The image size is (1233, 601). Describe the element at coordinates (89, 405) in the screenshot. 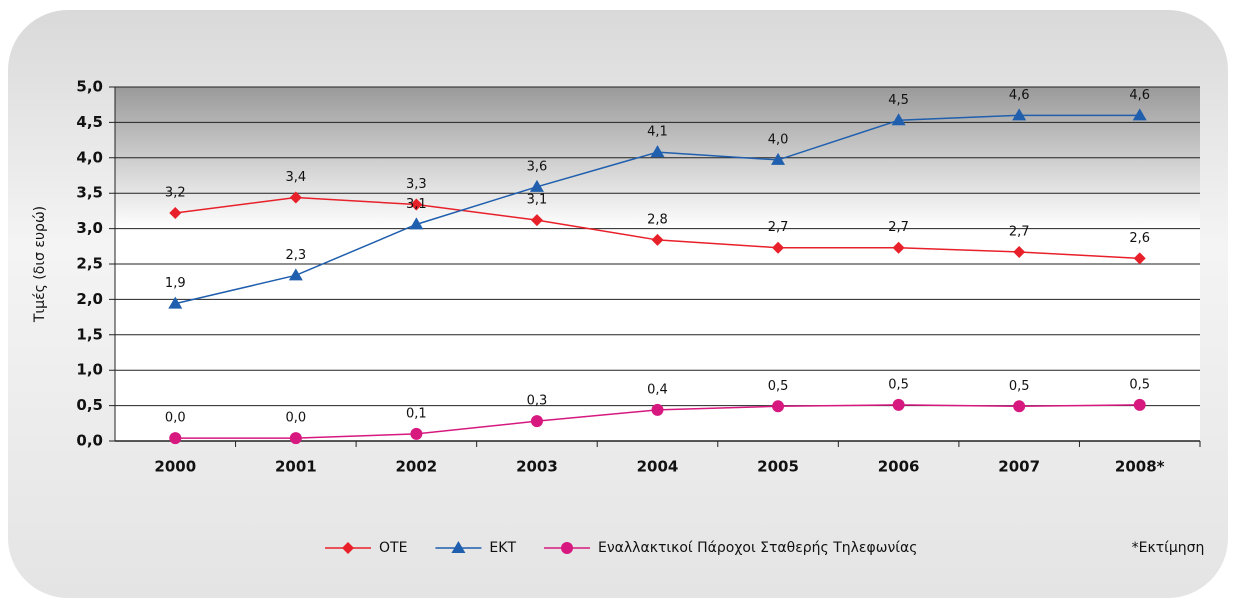

I see `y-tick-label: 0,5` at that location.